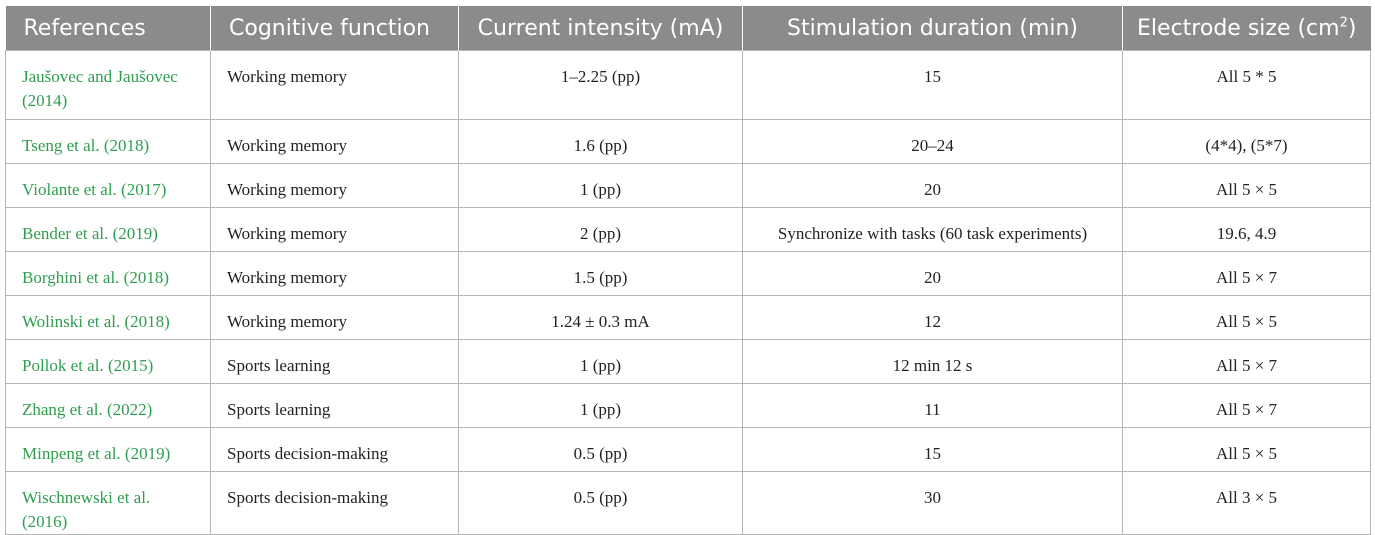 The image size is (1375, 535). What do you see at coordinates (932, 503) in the screenshot?
I see `cell-stimulation-duration: 30` at bounding box center [932, 503].